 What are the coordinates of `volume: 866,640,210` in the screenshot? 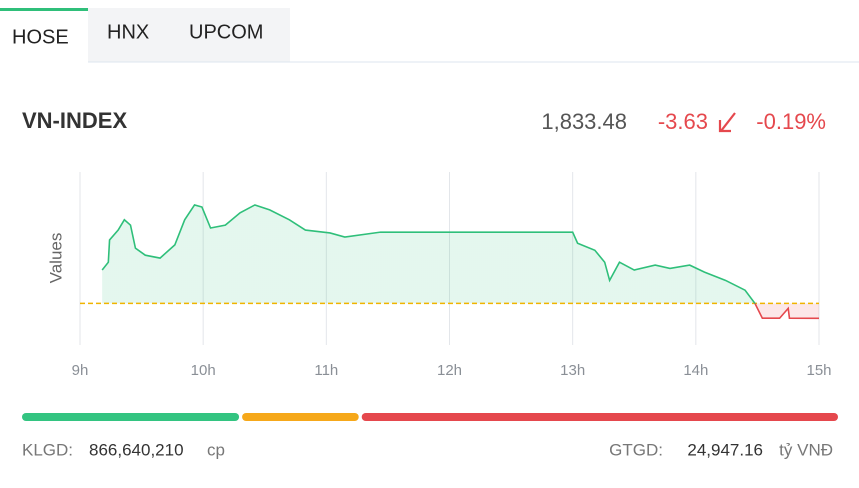 It's located at (136, 449).